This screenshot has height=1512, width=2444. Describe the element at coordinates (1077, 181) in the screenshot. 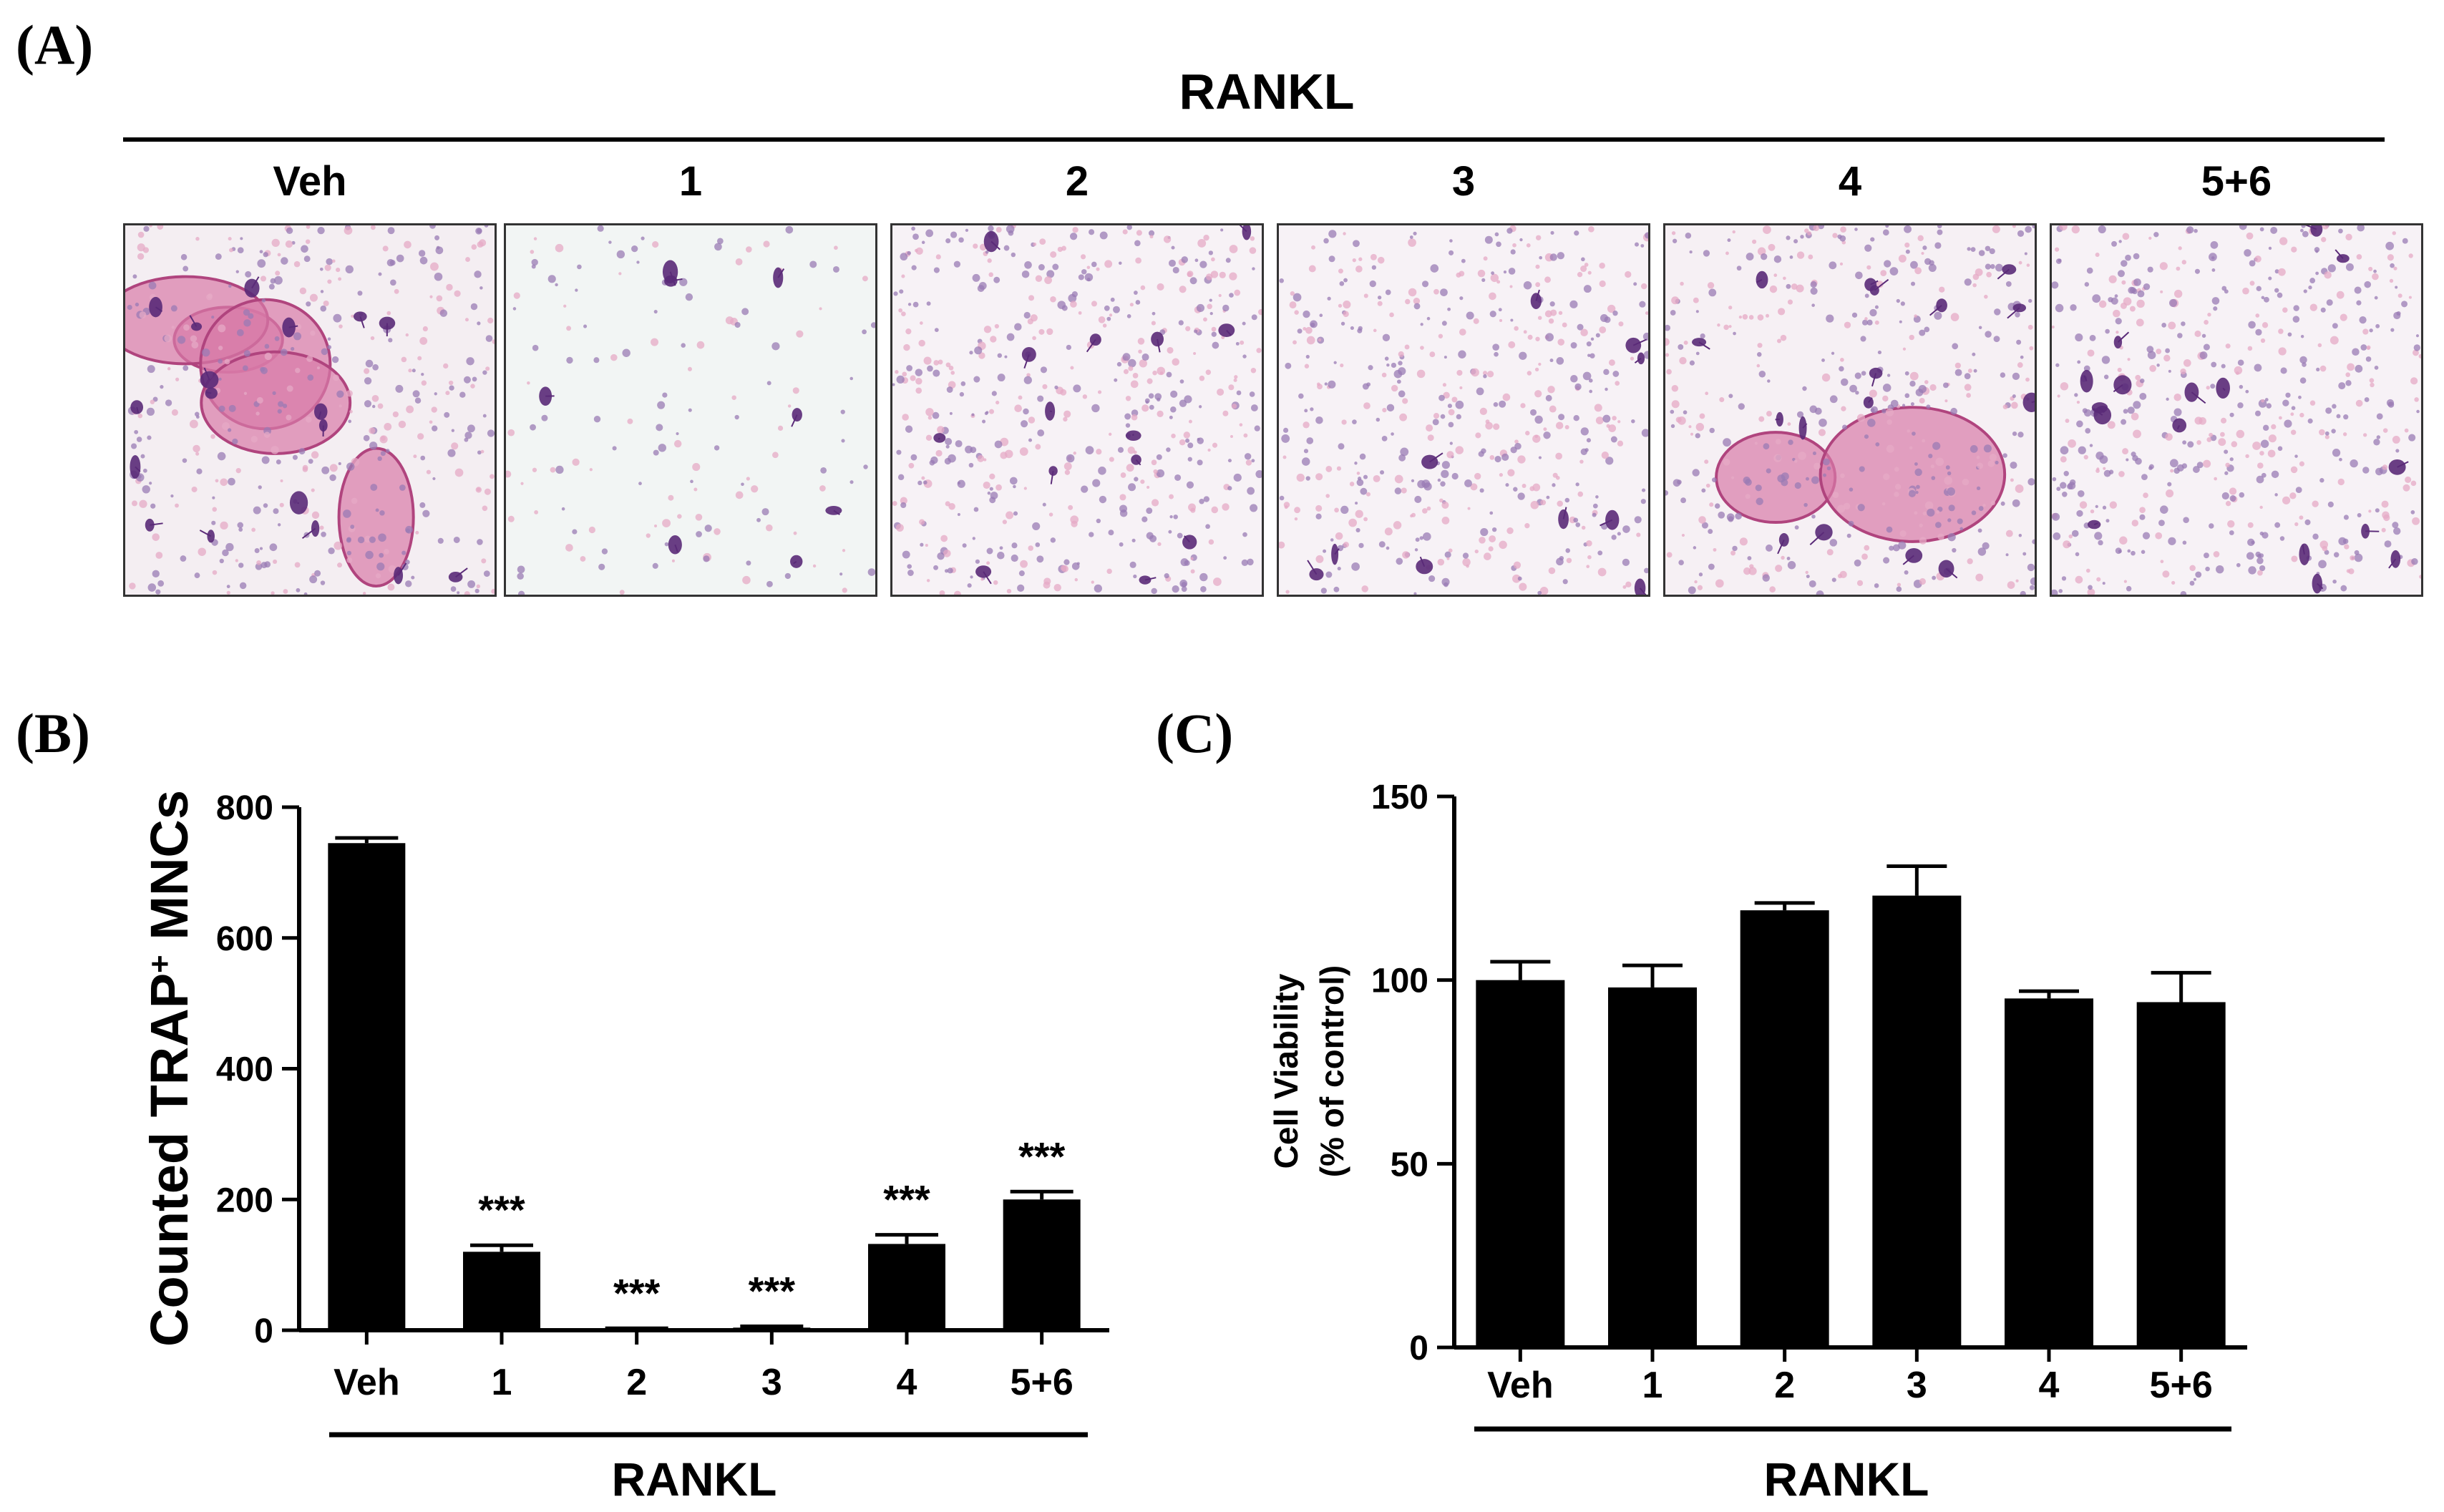

I see `panel-a-column-label: 2` at that location.